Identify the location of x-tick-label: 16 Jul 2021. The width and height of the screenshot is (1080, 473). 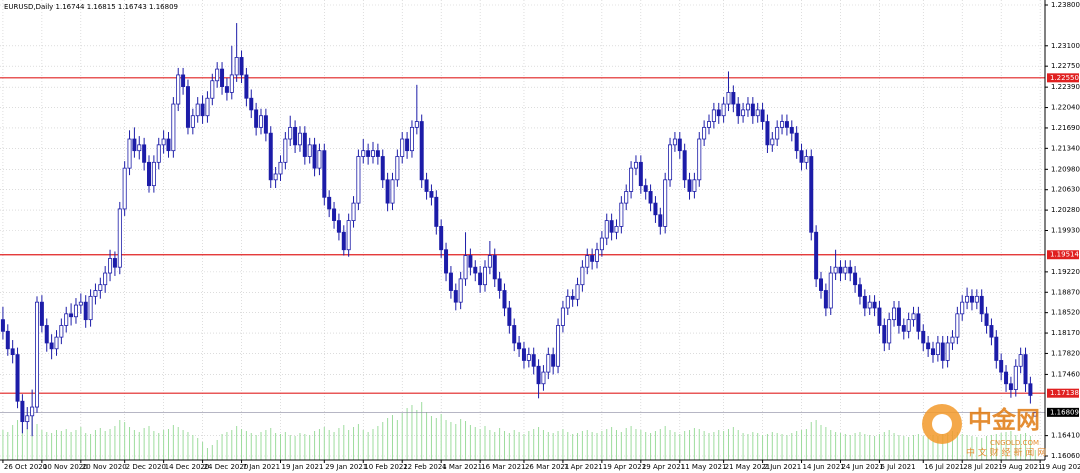
(944, 467).